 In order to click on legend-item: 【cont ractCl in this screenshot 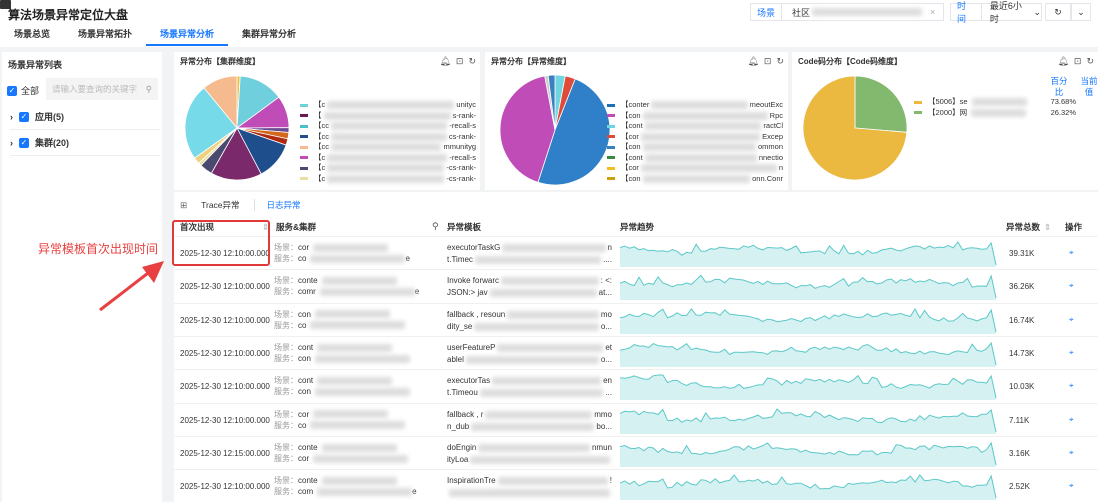, I will do `click(695, 126)`.